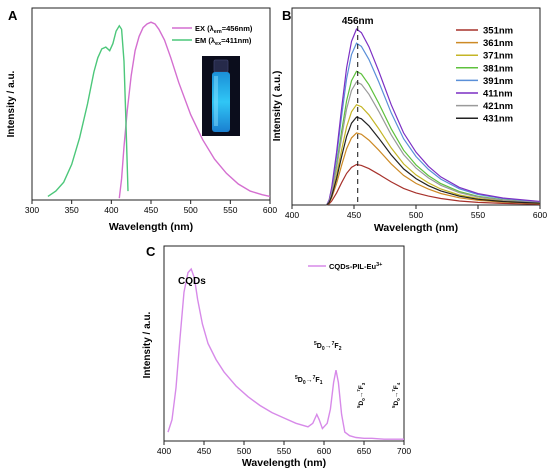  Describe the element at coordinates (230, 210) in the screenshot. I see `panel-a-x-tick-label: 550` at that location.